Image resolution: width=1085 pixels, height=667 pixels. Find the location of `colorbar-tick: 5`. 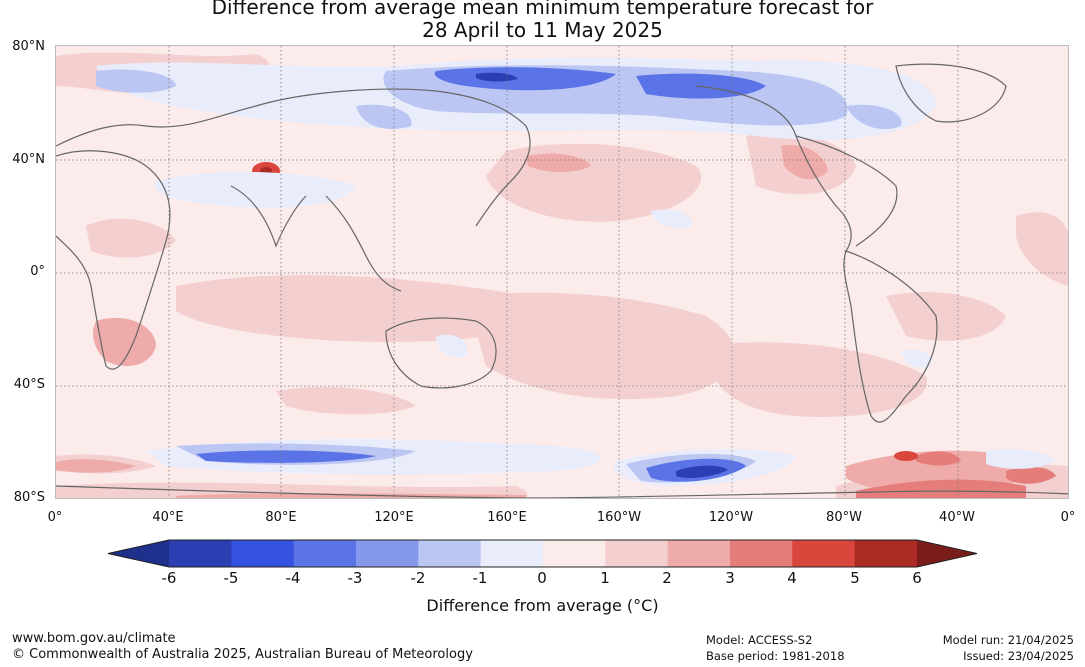

colorbar-tick: 5 is located at coordinates (855, 578).